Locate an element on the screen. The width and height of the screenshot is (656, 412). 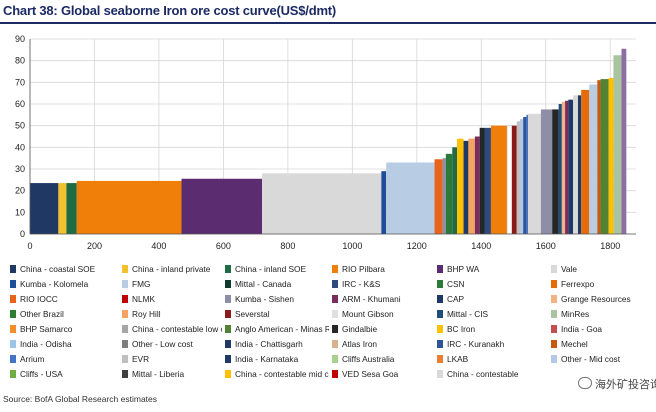
legend-label: China - contestable mid cost is located at coordinates (282, 374).